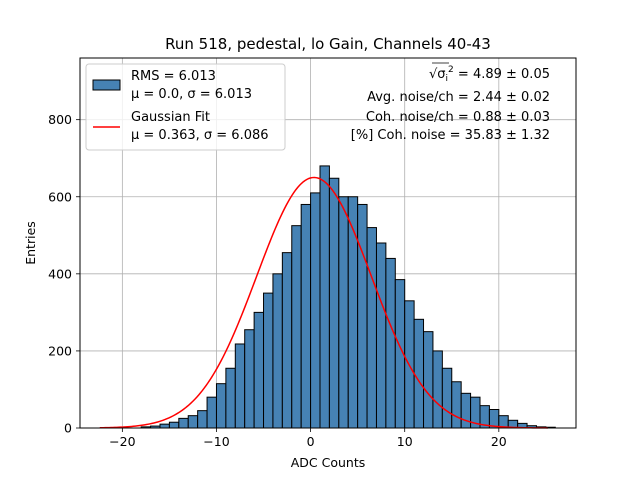 The width and height of the screenshot is (640, 480). What do you see at coordinates (173, 76) in the screenshot?
I see `legend-histogram-label: RMS = 6.013` at bounding box center [173, 76].